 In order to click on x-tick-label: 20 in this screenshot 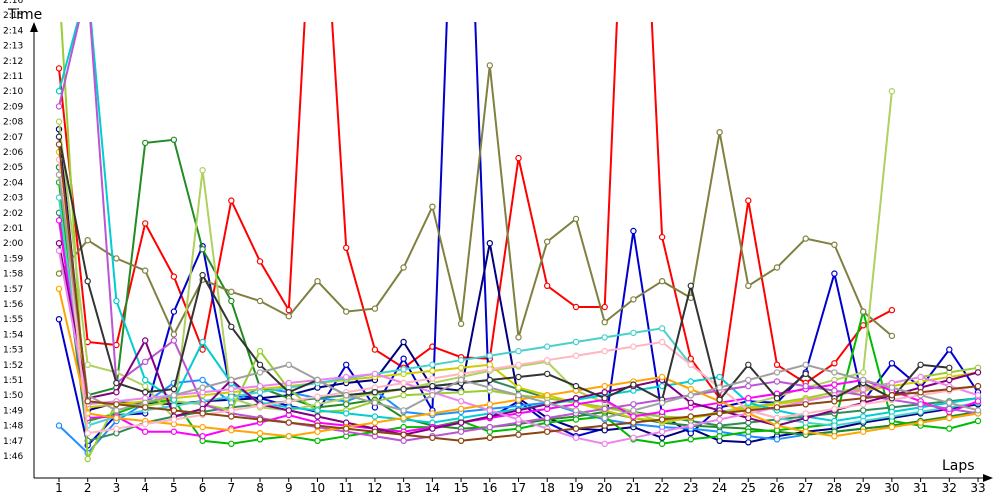, I will do `click(604, 488)`.